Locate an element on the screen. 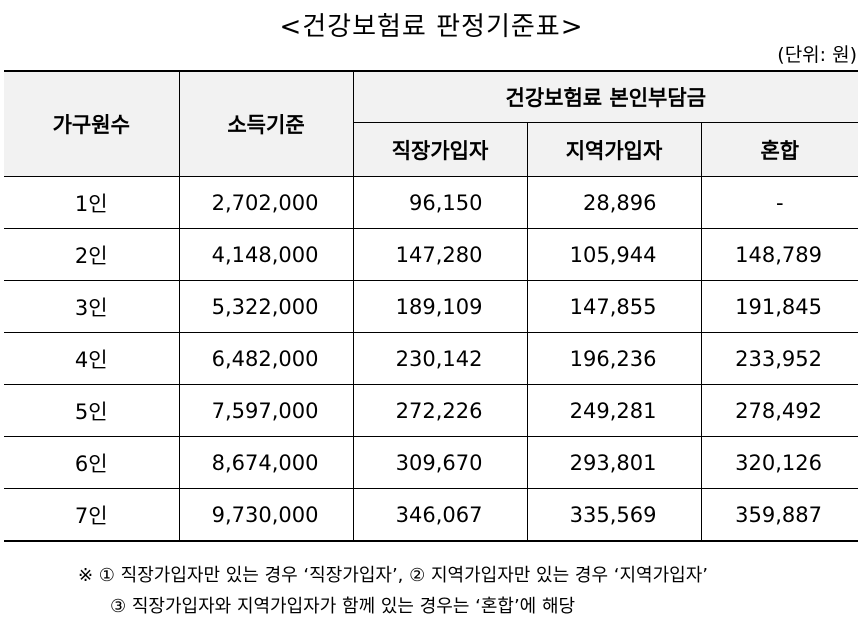 This screenshot has height=628, width=863. table-row: 6인 8,674,000 309,670 293,801 320,126 is located at coordinates (431, 462).